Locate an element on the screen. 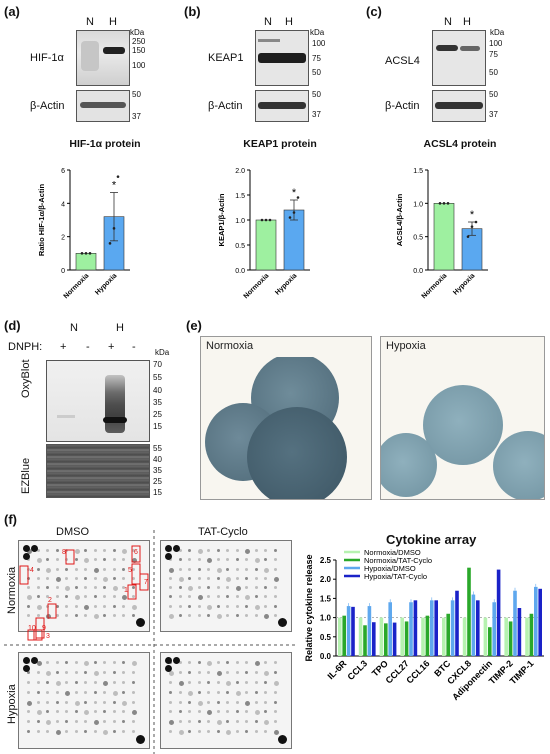 The height and width of the screenshot is (754, 550). protein-label-b: KEAP1 is located at coordinates (226, 58).